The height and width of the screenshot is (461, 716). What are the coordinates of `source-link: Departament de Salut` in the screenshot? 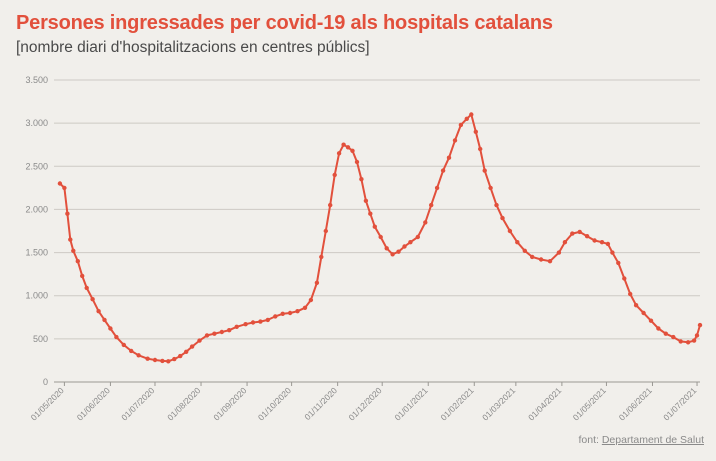 It's located at (652, 440).